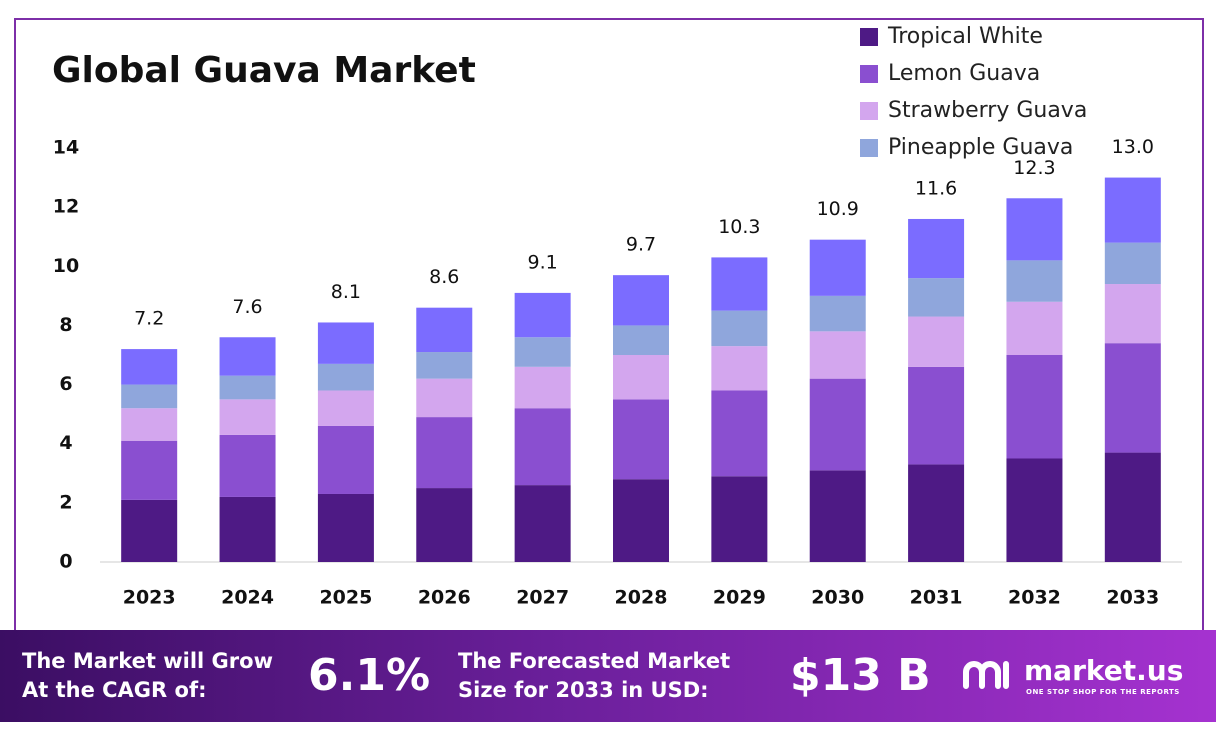  What do you see at coordinates (147, 676) in the screenshot?
I see `cagr-text: The Market will Grow At the CAGR of:` at bounding box center [147, 676].